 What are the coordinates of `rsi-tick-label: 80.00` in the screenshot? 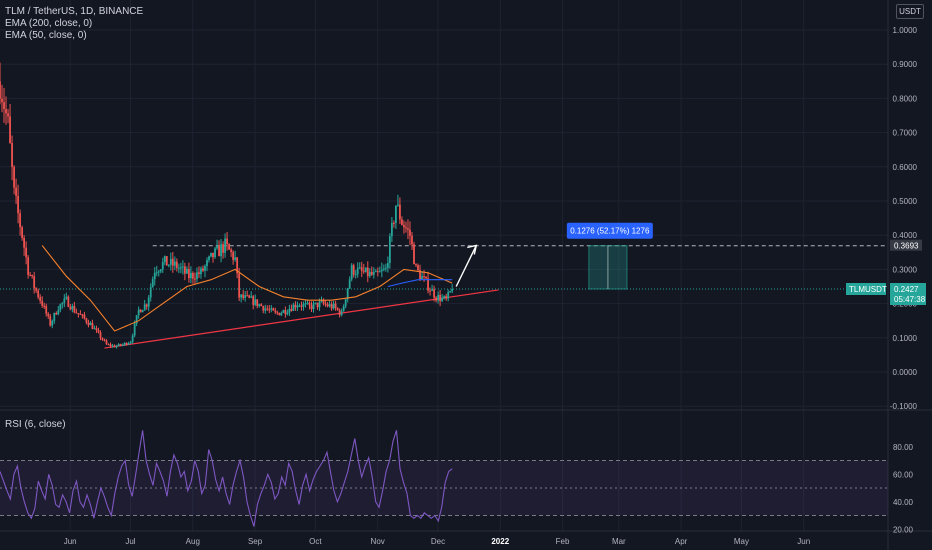 It's located at (903, 447).